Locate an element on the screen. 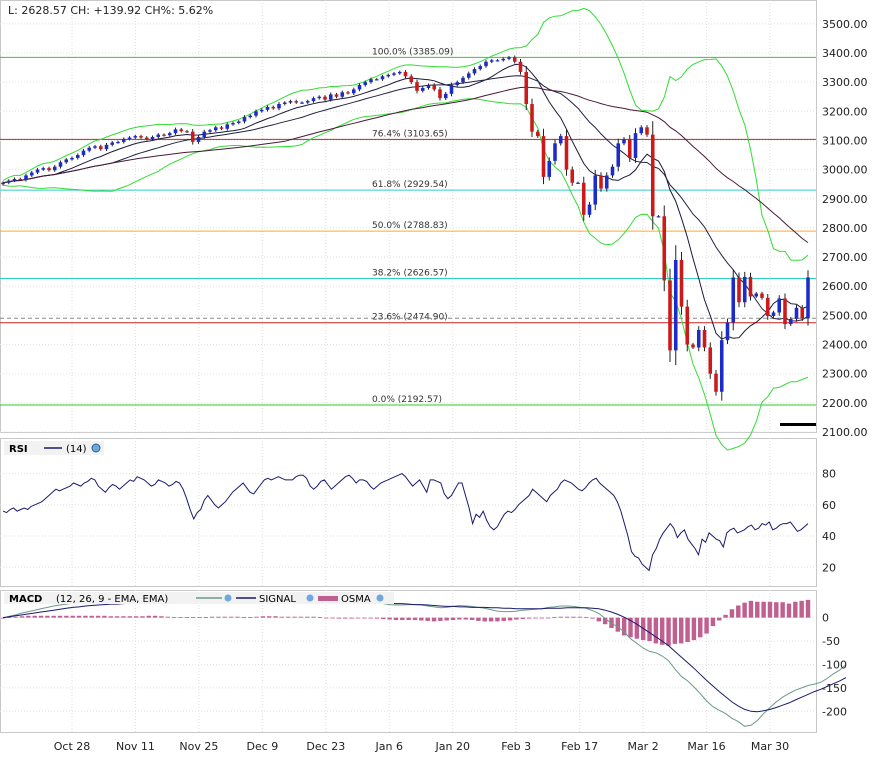 The width and height of the screenshot is (876, 764). fib-label: 76.4% (3103.65) is located at coordinates (410, 134).